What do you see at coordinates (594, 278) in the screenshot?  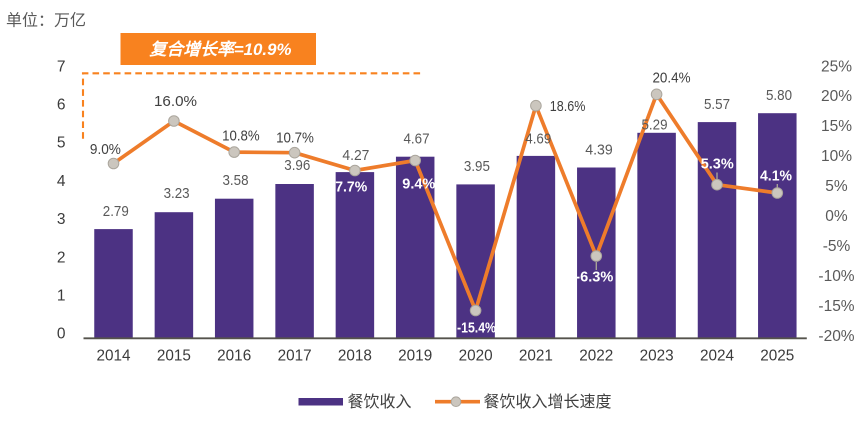 I see `svg-text: -6.3%` at bounding box center [594, 278].